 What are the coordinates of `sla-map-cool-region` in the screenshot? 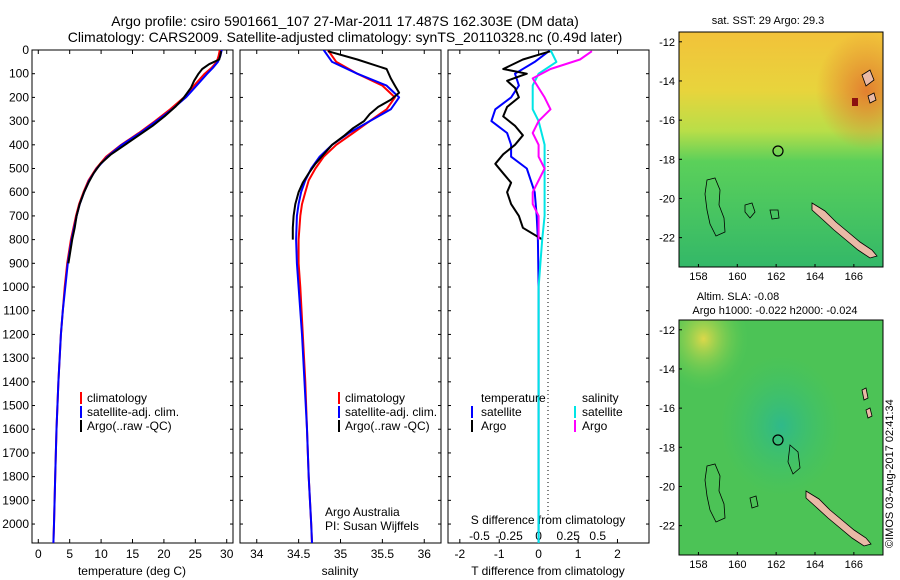 It's located at (781, 437).